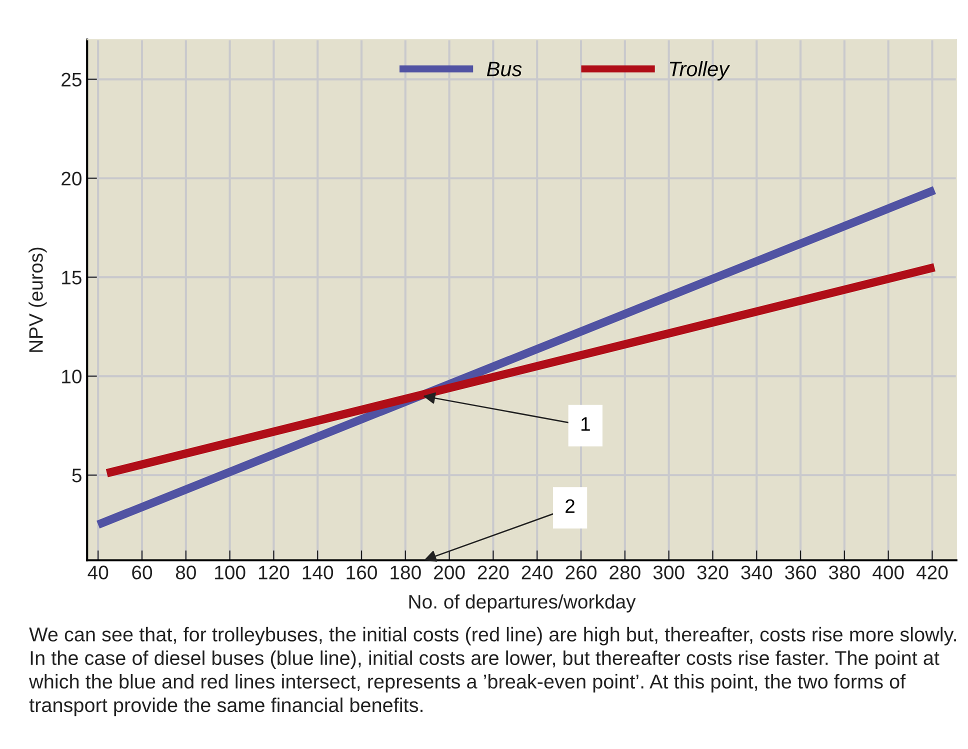 The height and width of the screenshot is (749, 968). I want to click on x-tick-label: 140, so click(318, 573).